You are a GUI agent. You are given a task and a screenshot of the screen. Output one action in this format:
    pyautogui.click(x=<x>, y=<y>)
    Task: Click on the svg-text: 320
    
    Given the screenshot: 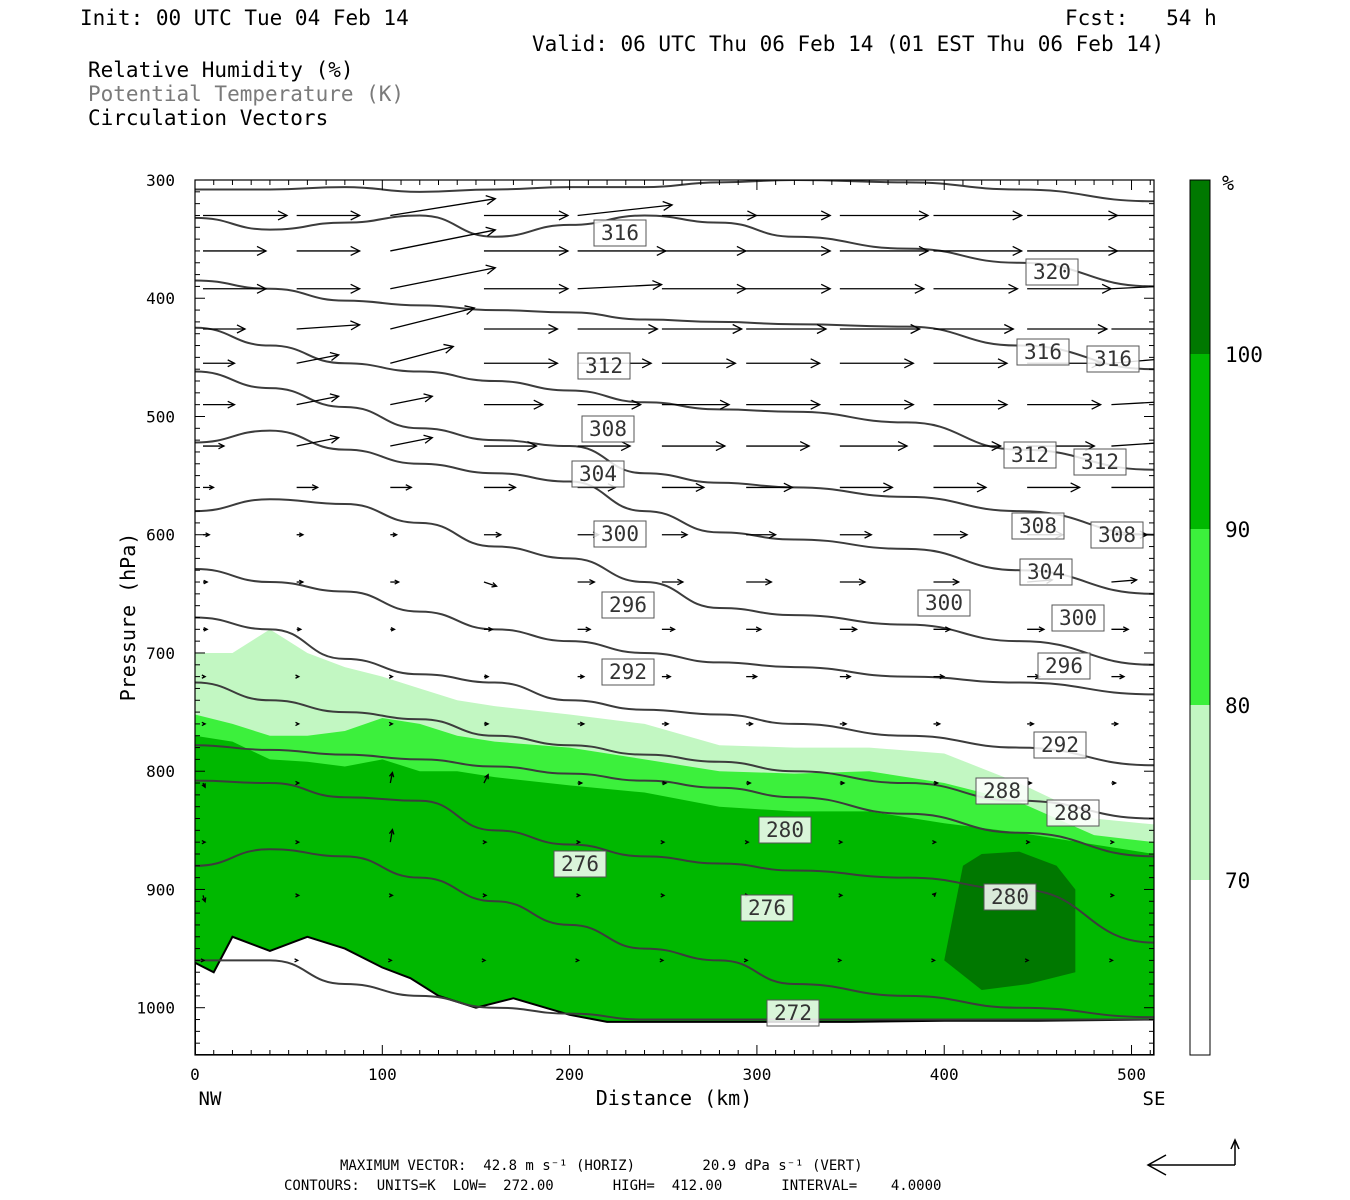 What is the action you would take?
    pyautogui.click(x=1052, y=272)
    